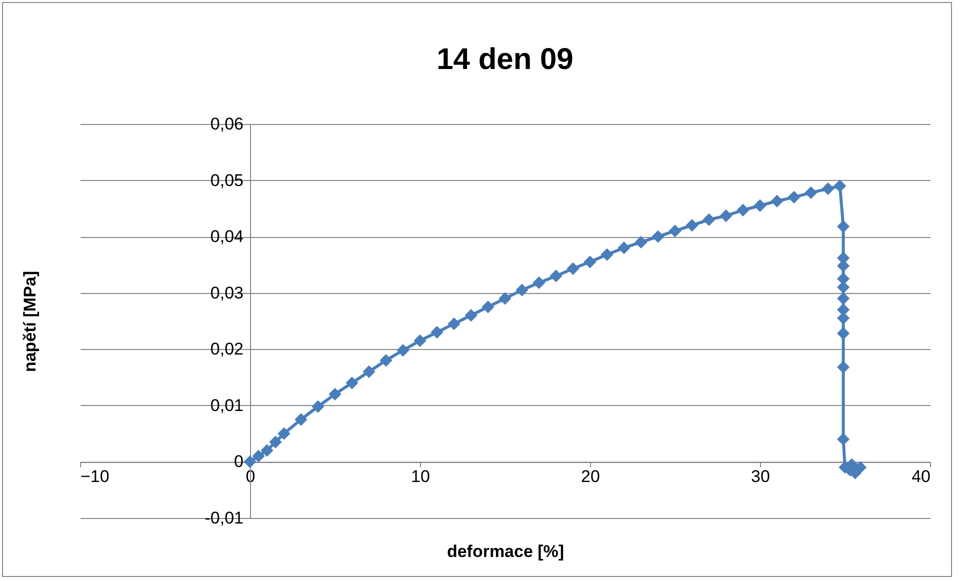 The height and width of the screenshot is (581, 960). I want to click on y-axis-title: napětí [MPa], so click(30, 321).